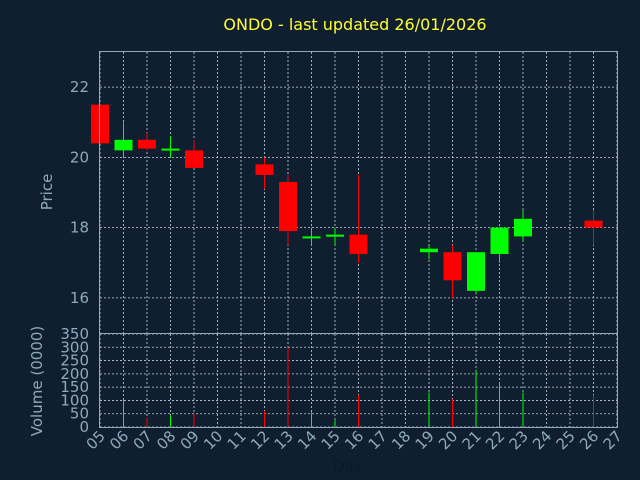  What do you see at coordinates (79, 414) in the screenshot?
I see `volume-tick-label: 50` at bounding box center [79, 414].